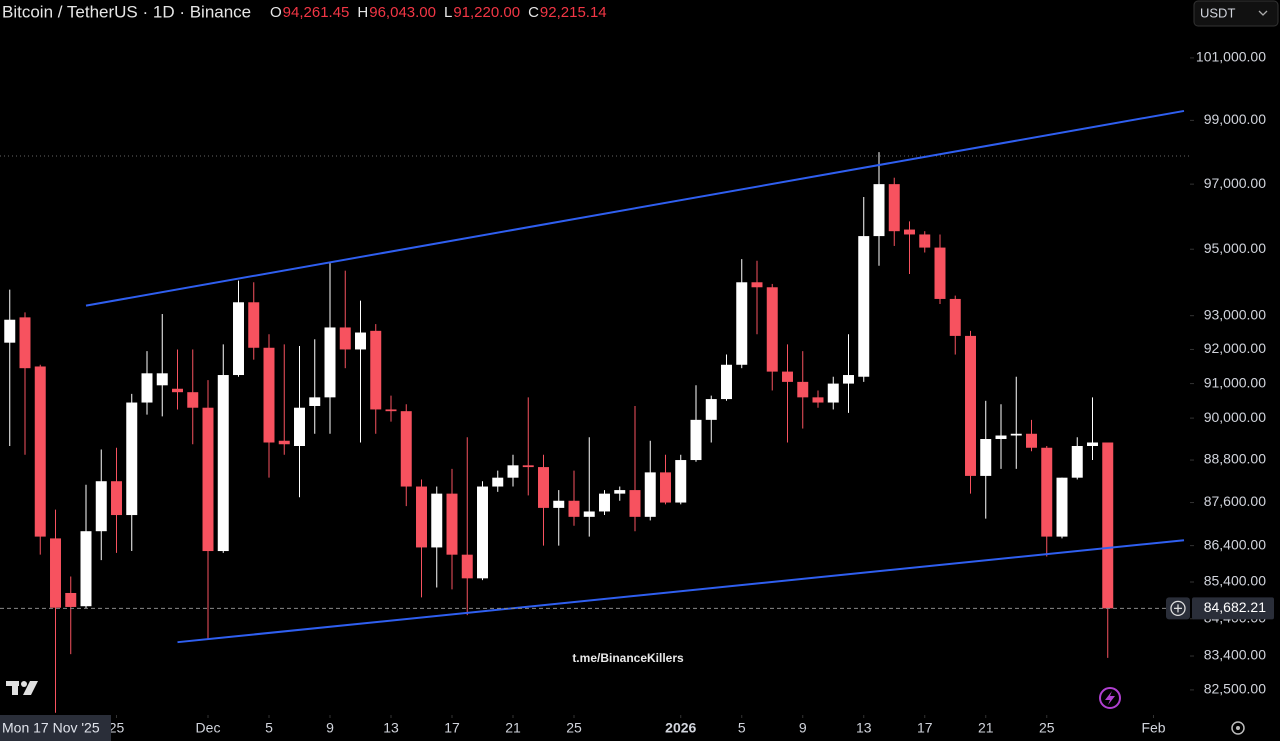 The height and width of the screenshot is (741, 1280). Describe the element at coordinates (533, 12) in the screenshot. I see `ohlc-letter: C` at that location.